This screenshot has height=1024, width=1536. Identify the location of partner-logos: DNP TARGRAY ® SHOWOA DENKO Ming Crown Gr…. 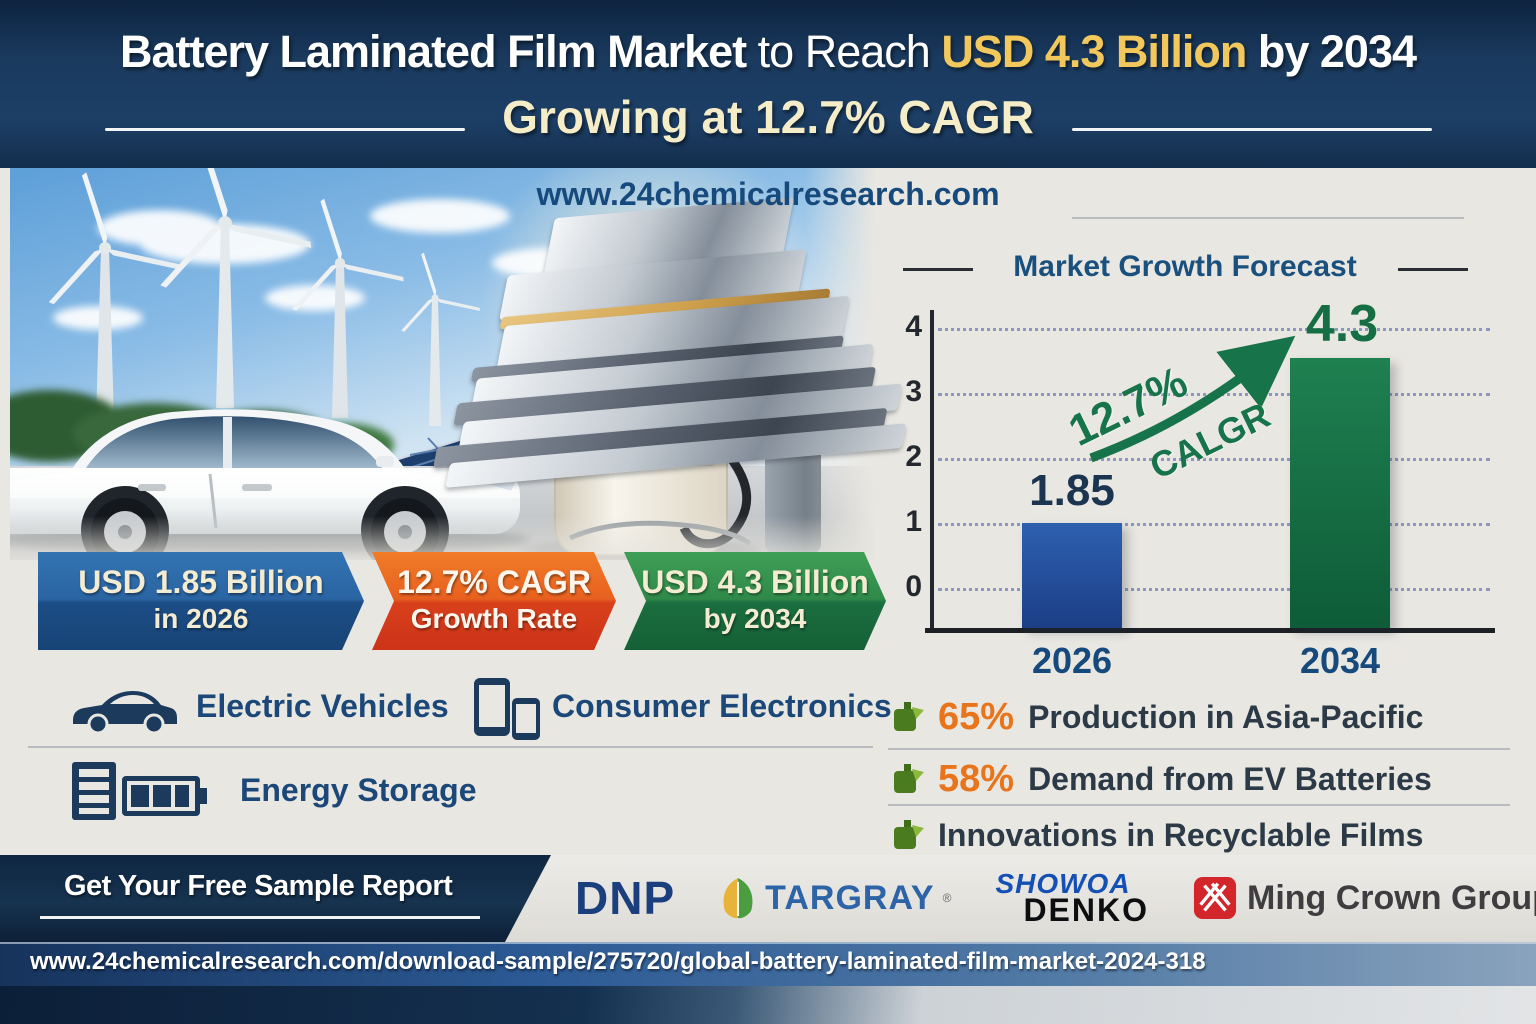
(1040, 898).